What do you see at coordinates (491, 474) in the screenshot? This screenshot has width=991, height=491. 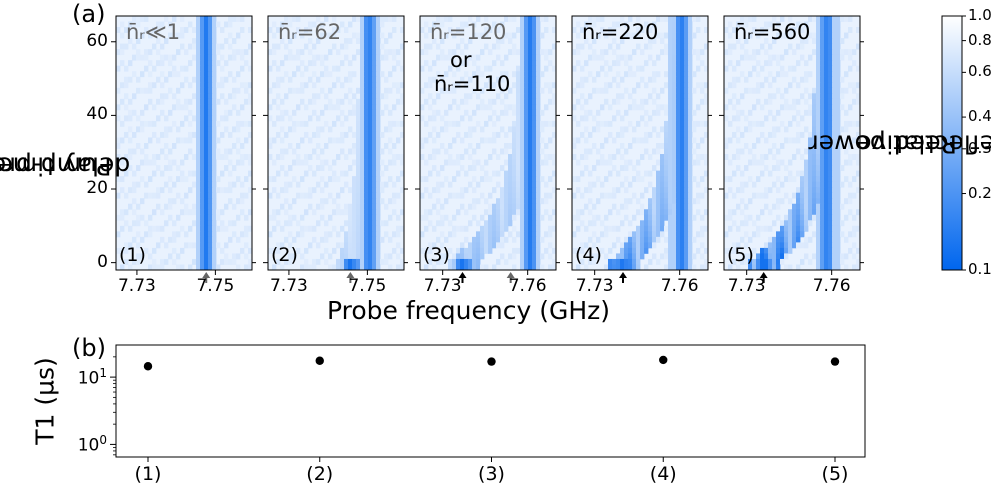 I see `t1-category-label: (3)` at bounding box center [491, 474].